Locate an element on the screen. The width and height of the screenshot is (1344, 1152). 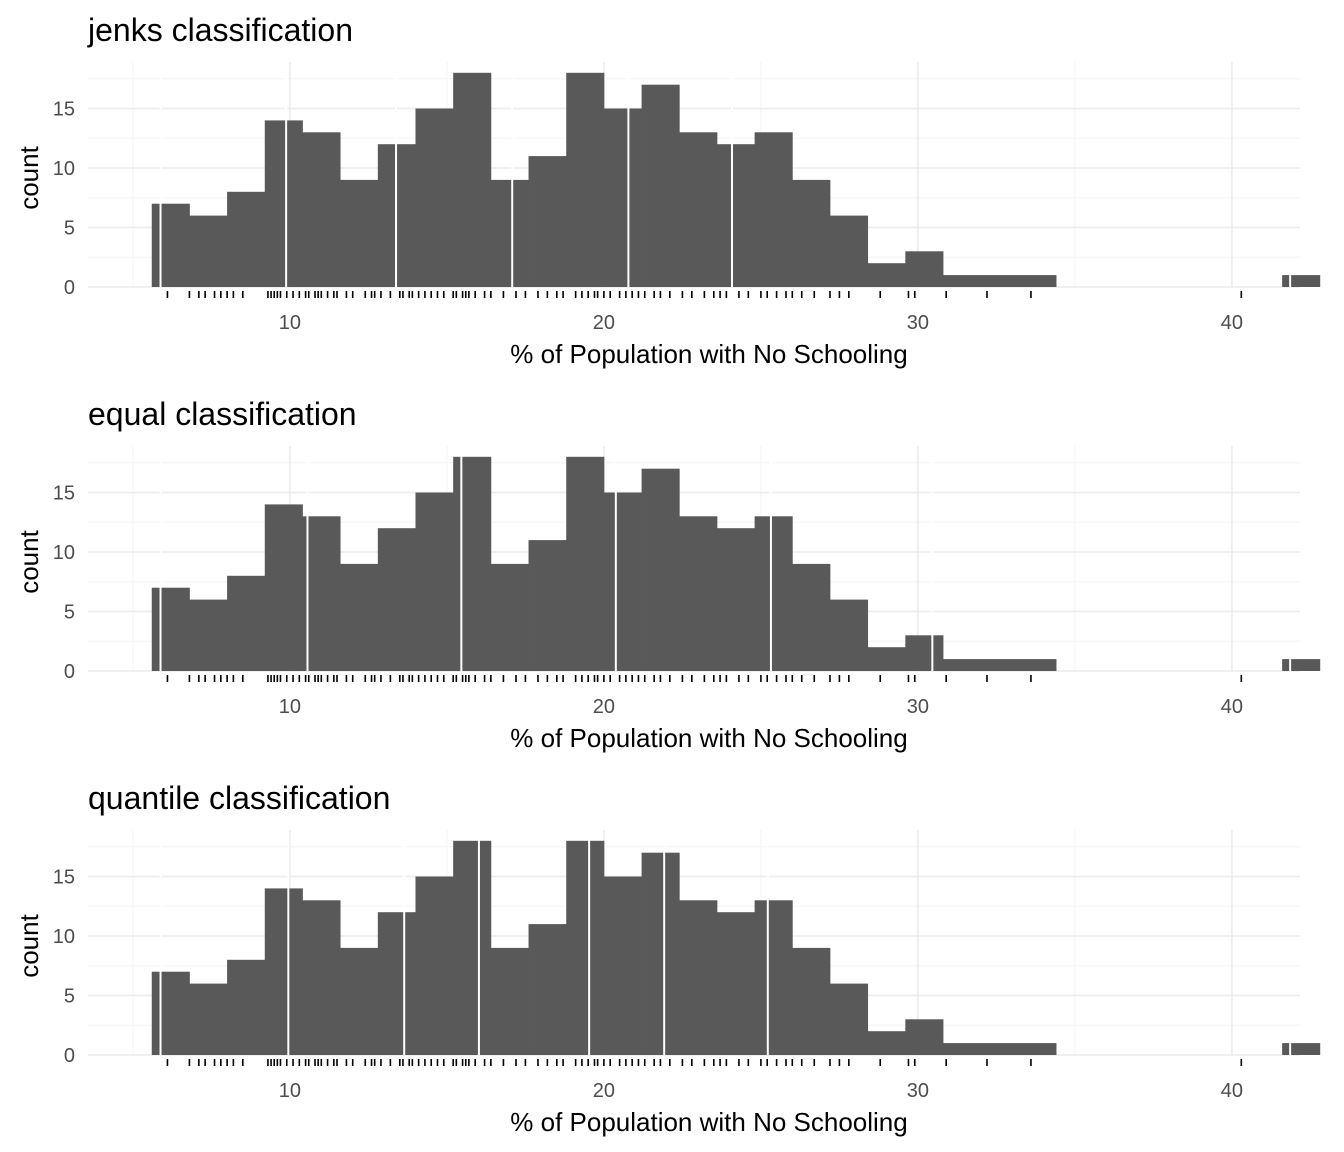
panel-title: equal classification is located at coordinates (222, 414).